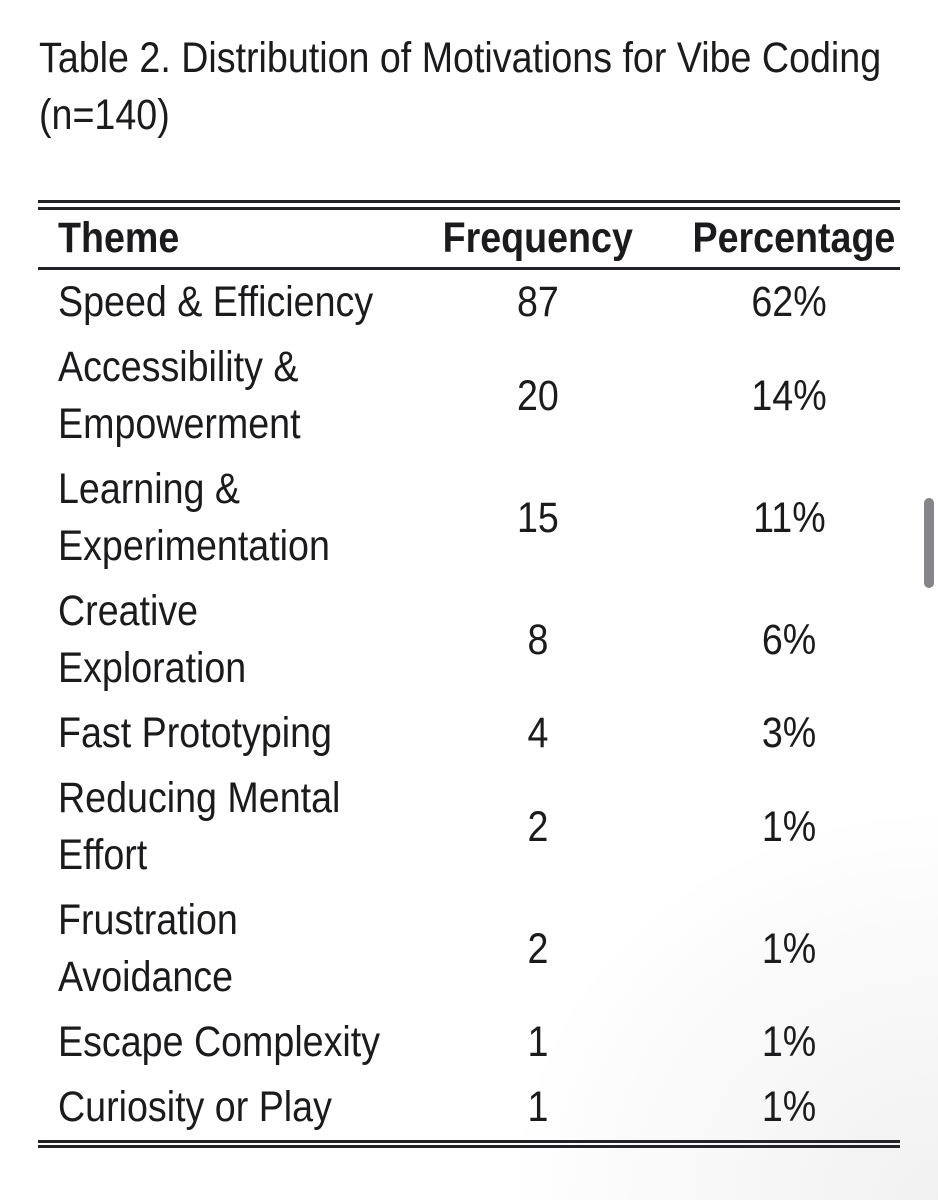 This screenshot has height=1200, width=938. Describe the element at coordinates (179, 395) in the screenshot. I see `theme-cell: Accessibility & Empowerment` at that location.